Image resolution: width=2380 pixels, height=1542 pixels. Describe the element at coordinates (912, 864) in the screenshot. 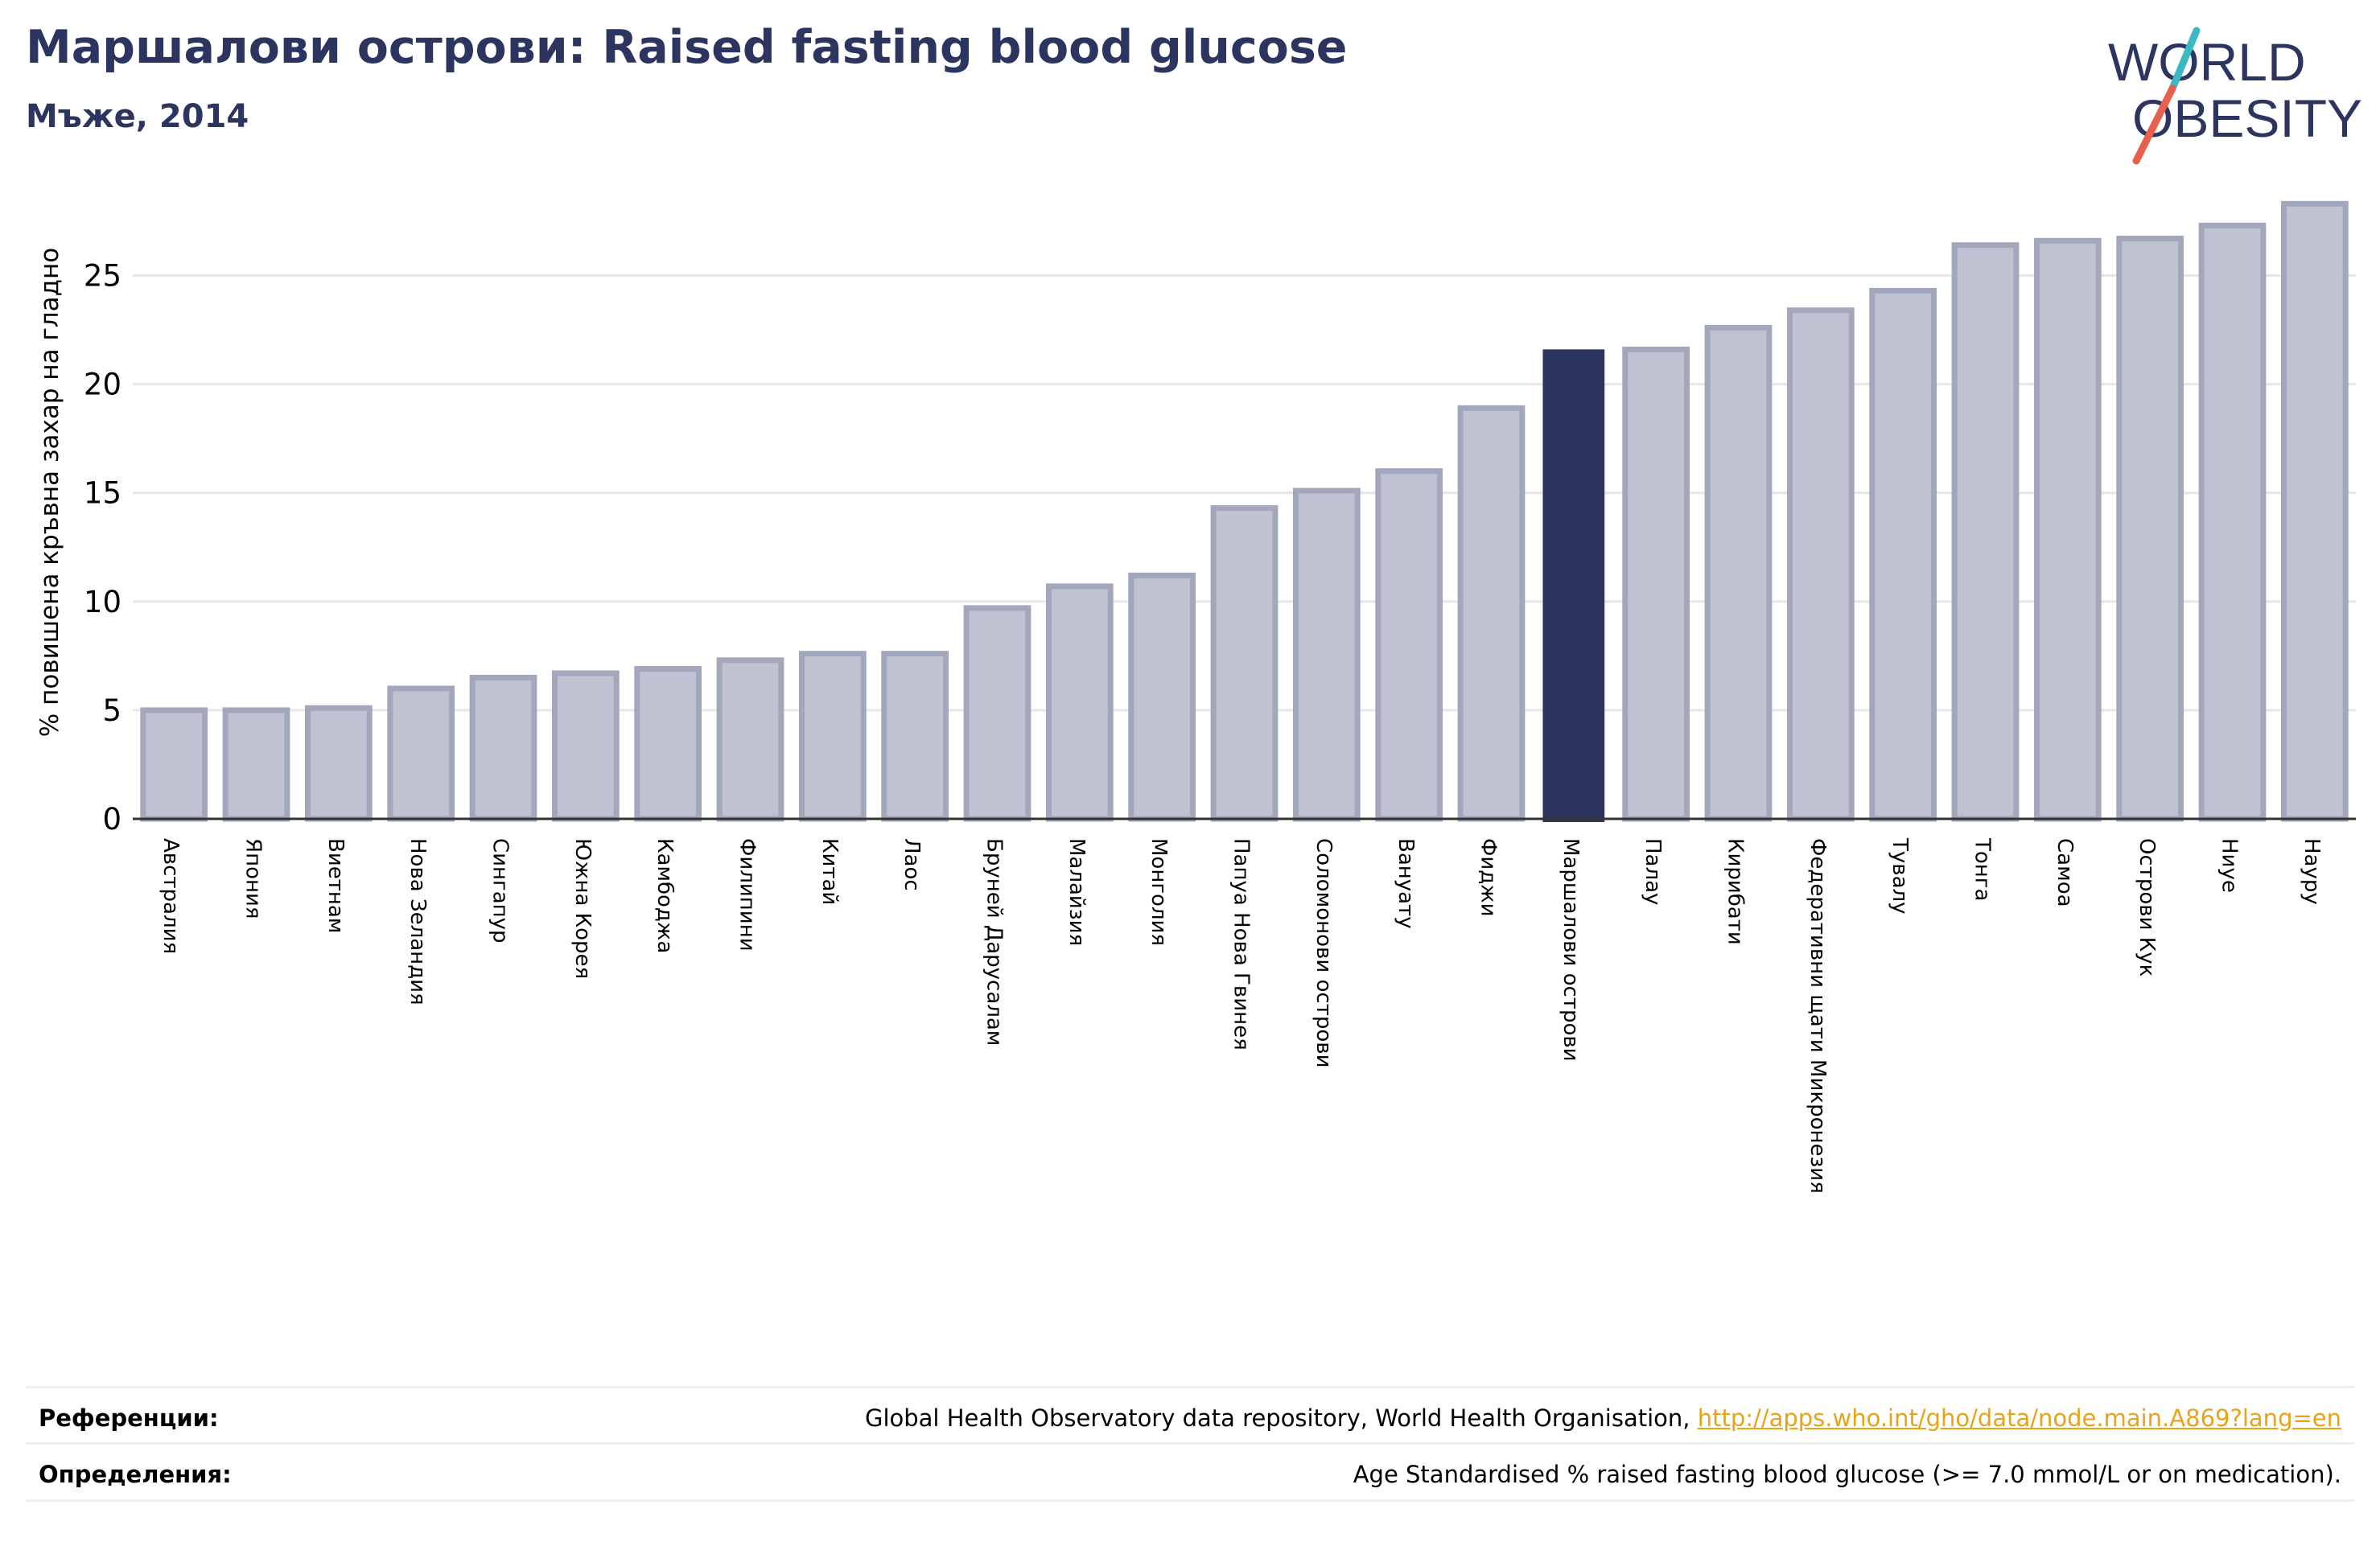

I see `x-tick-label: Лаос` at that location.